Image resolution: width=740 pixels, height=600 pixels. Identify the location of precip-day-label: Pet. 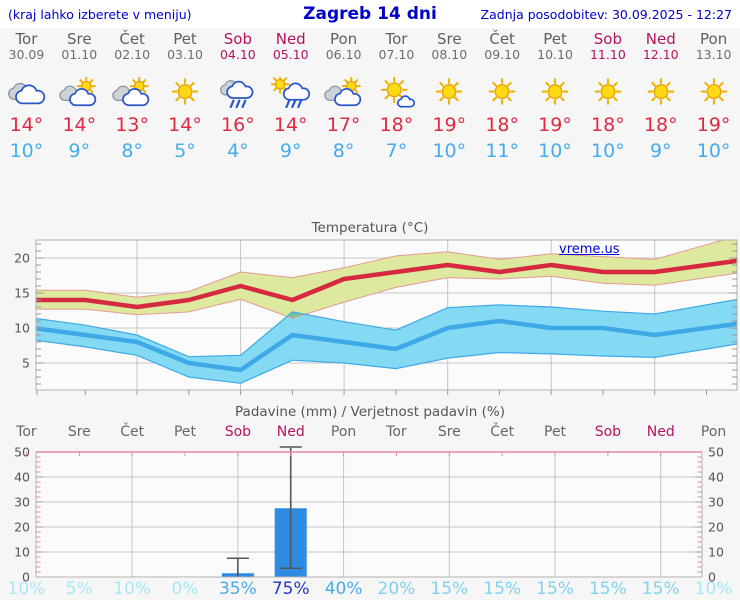
(555, 432).